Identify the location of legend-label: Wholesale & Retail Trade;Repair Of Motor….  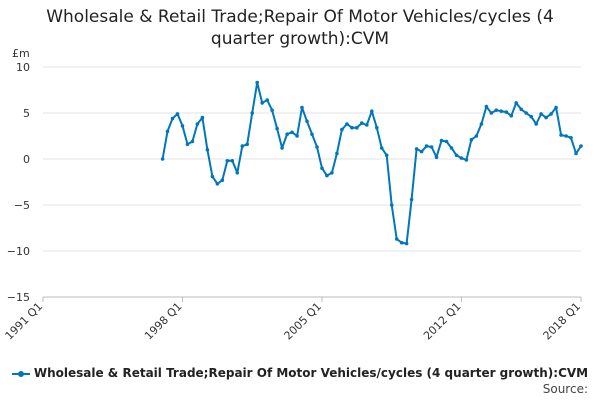
(311, 373).